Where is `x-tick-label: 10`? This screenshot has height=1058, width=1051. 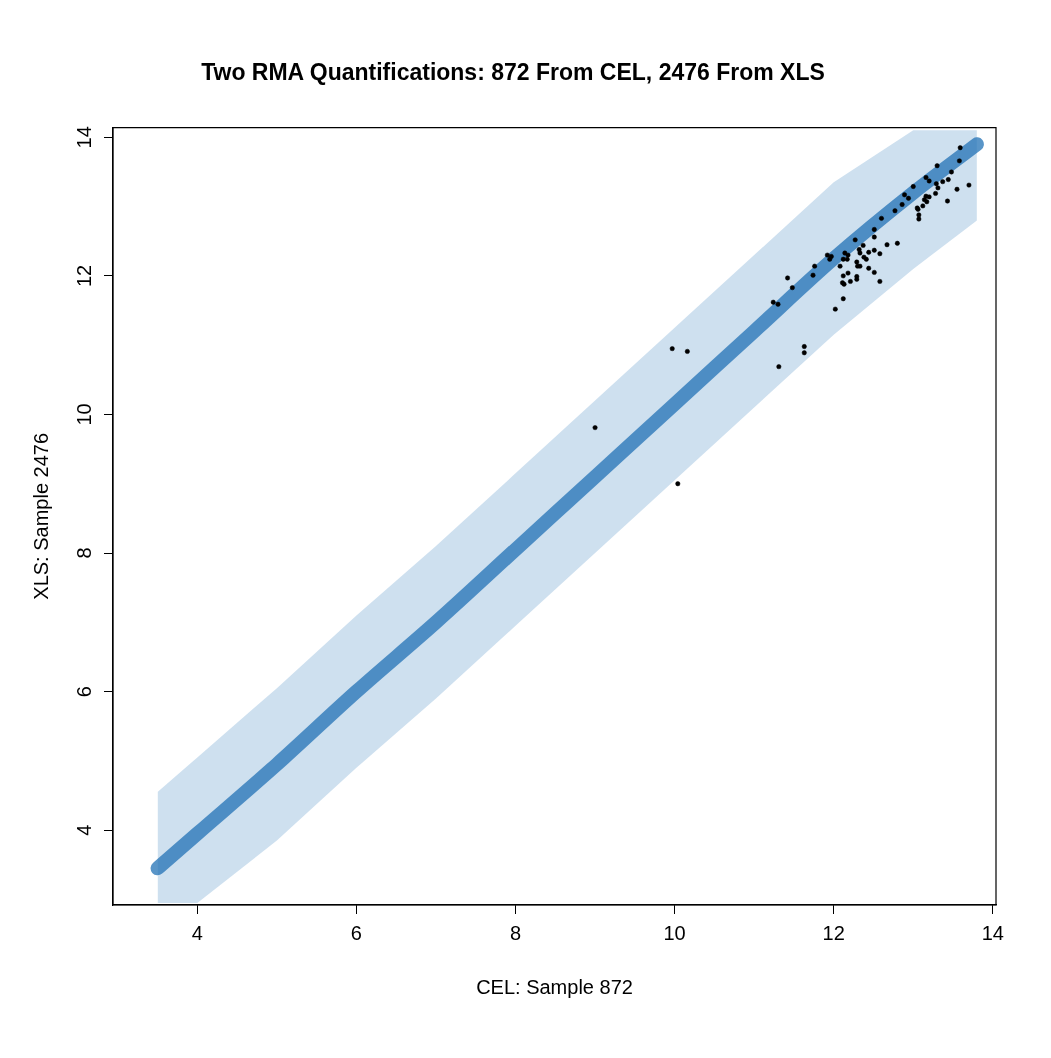
x-tick-label: 10 is located at coordinates (674, 932).